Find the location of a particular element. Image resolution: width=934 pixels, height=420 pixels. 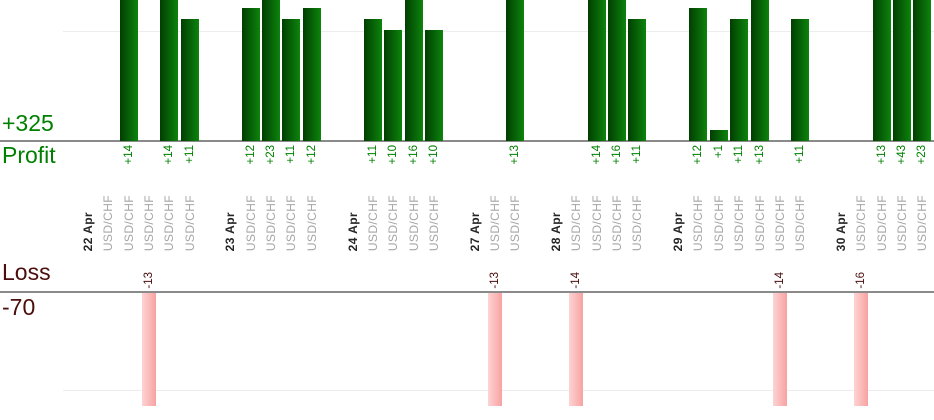

date-label: 23 Apr is located at coordinates (230, 231).